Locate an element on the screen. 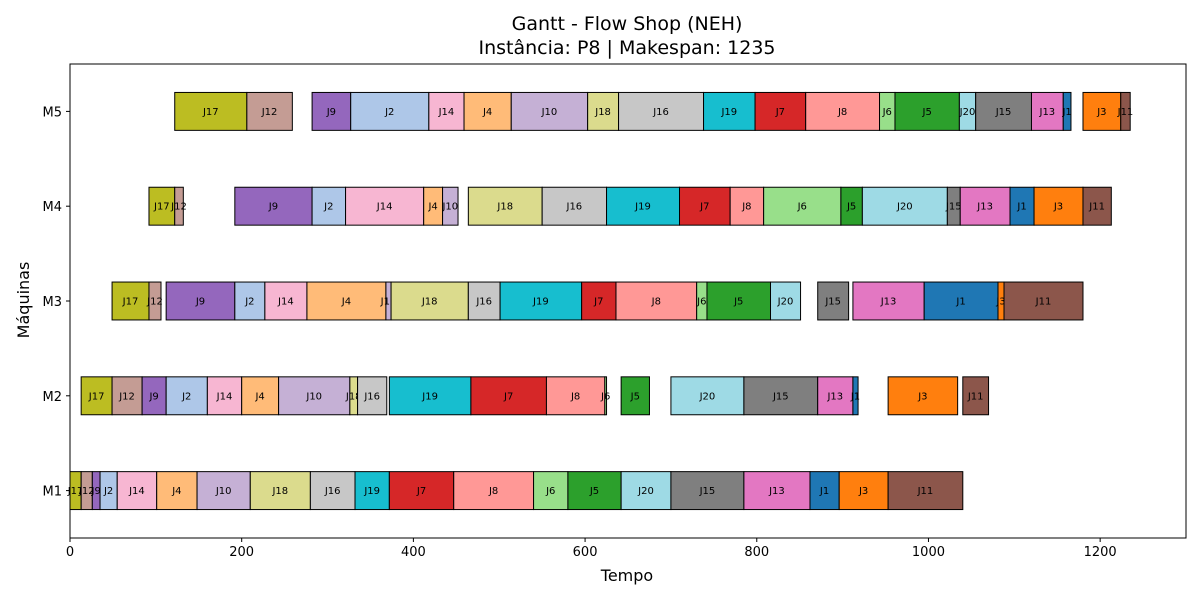 This screenshot has height=600, width=1200. task-bar-m2-j13 is located at coordinates (835, 396).